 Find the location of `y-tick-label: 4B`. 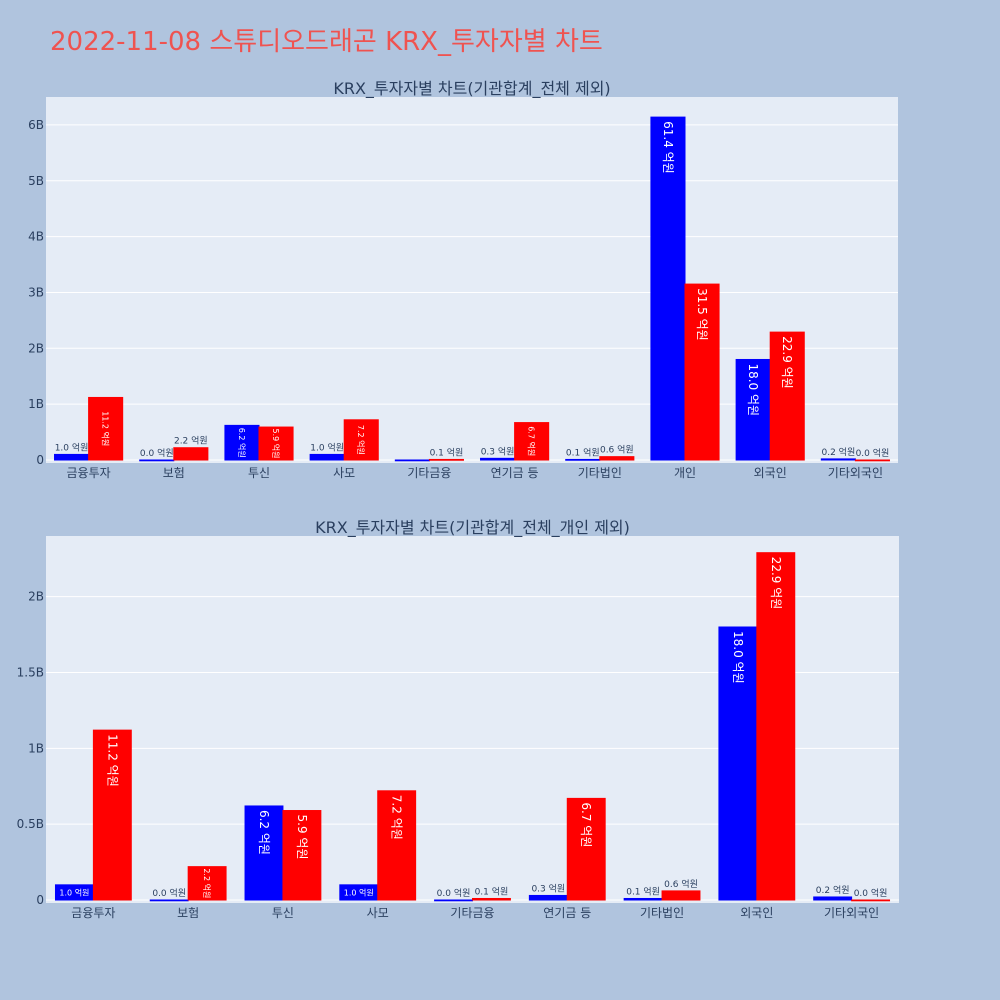

y-tick-label: 4B is located at coordinates (36, 237).